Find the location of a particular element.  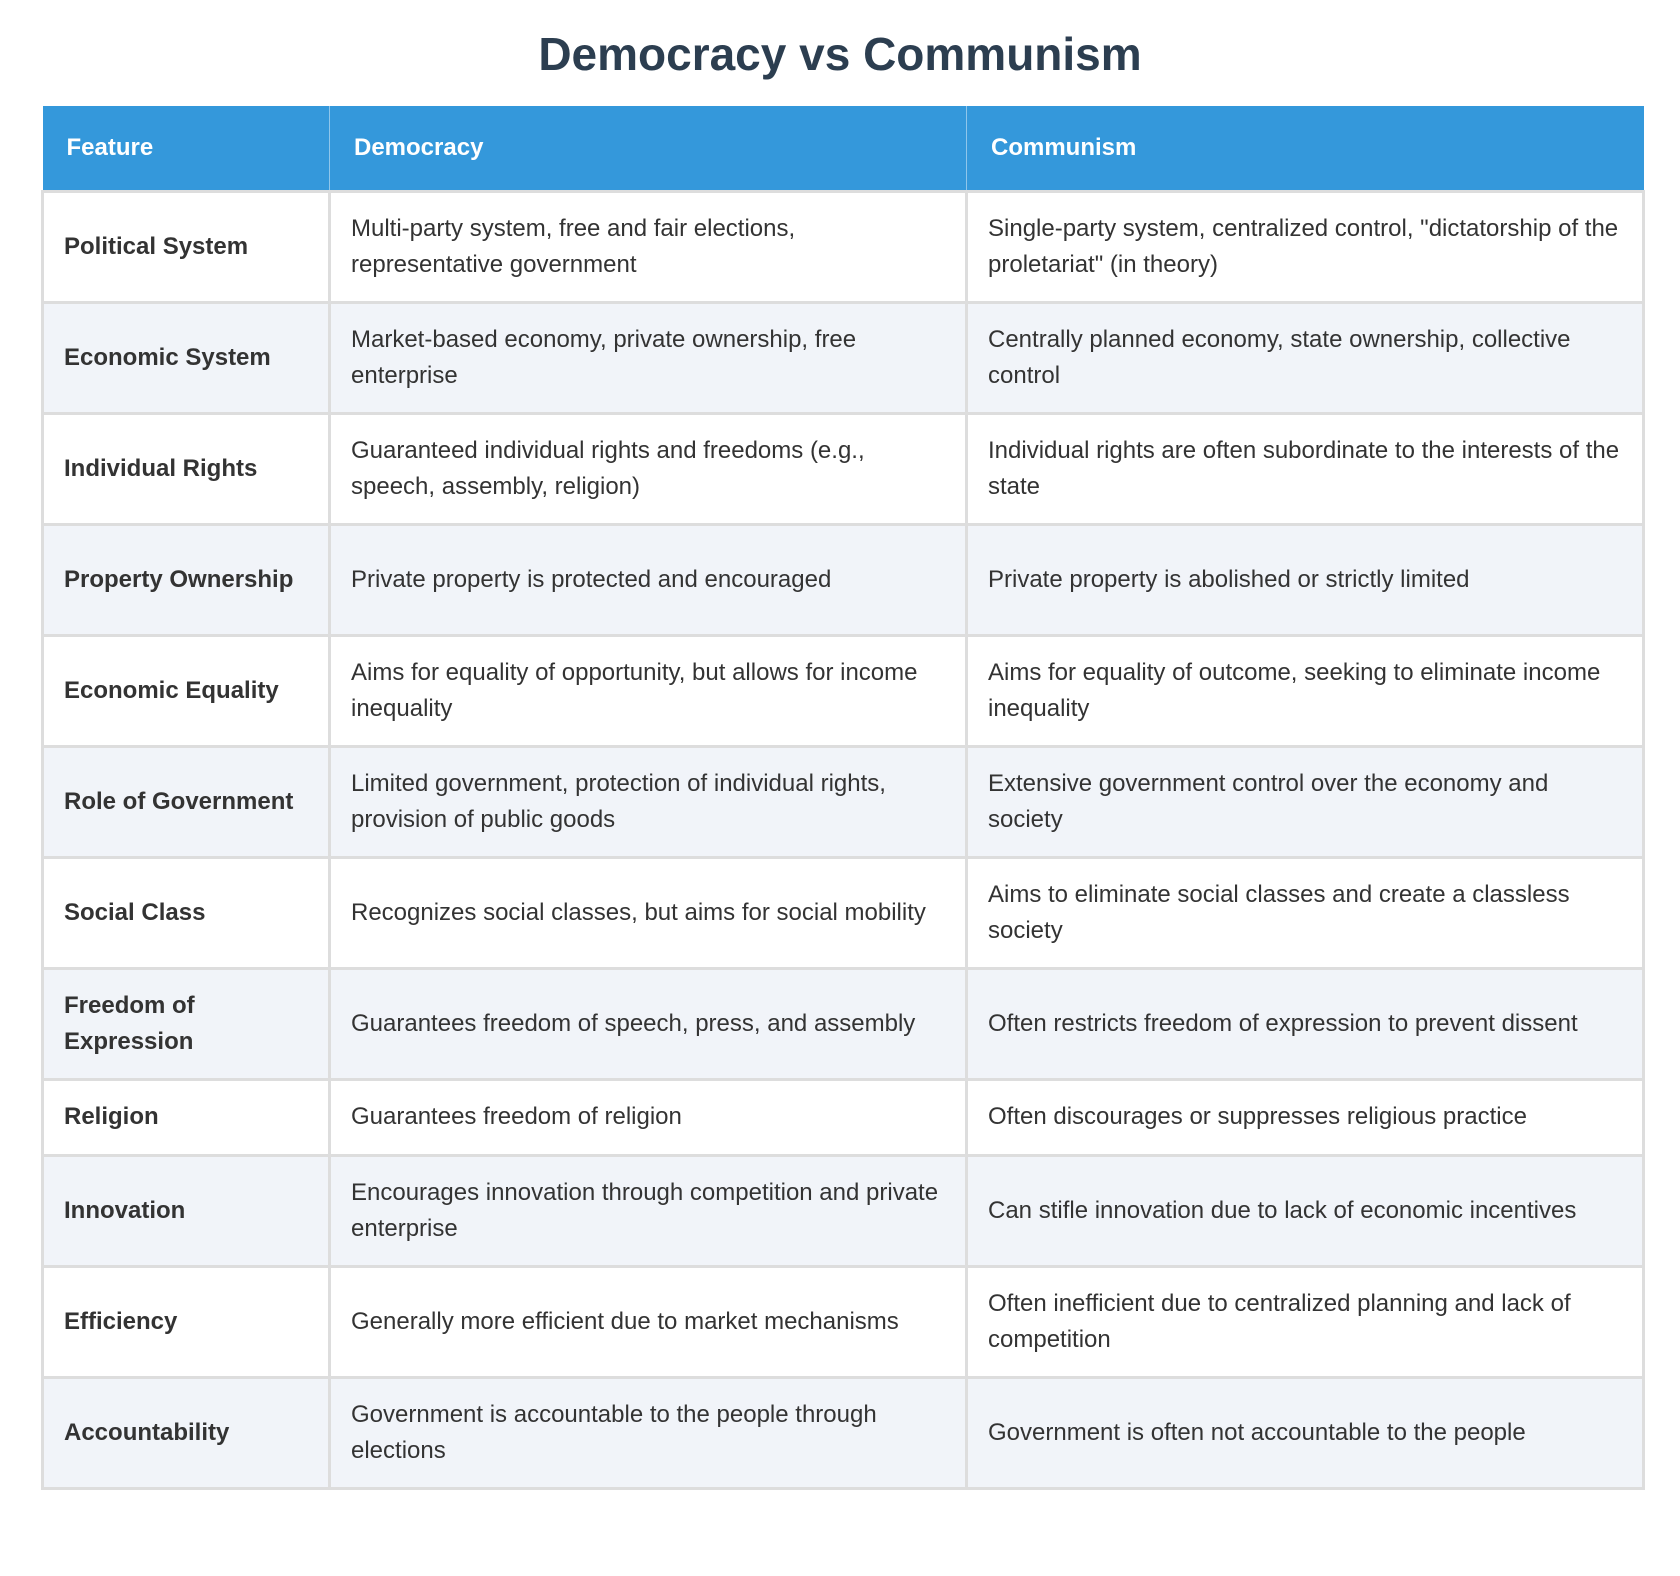

feature-cell: Economic System is located at coordinates (186, 357).